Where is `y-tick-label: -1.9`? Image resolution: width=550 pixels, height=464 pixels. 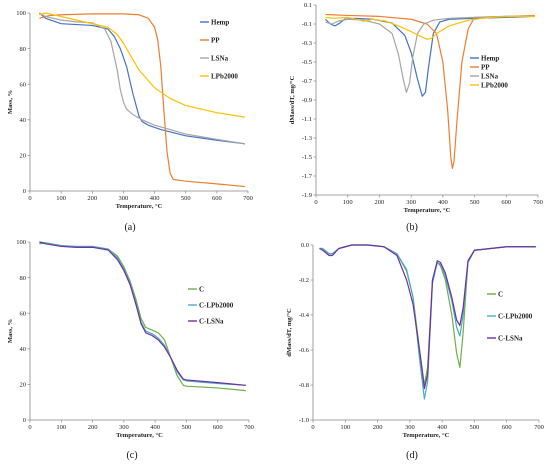
y-tick-label: -1.9 is located at coordinates (307, 195).